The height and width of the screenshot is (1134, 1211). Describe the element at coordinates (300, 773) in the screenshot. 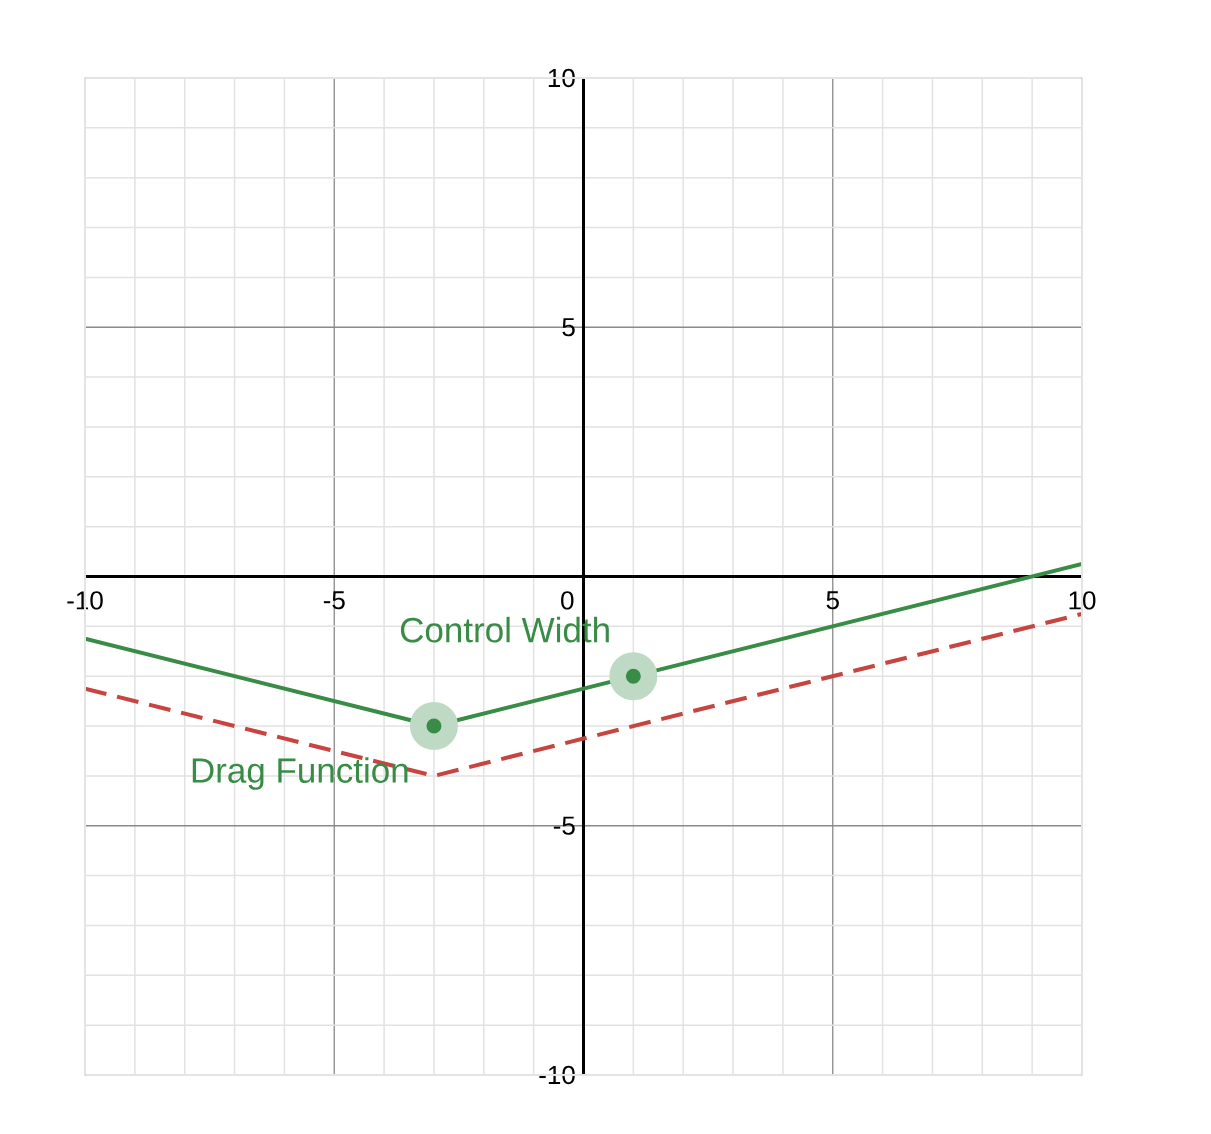

I see `annotation: Drag Function` at that location.